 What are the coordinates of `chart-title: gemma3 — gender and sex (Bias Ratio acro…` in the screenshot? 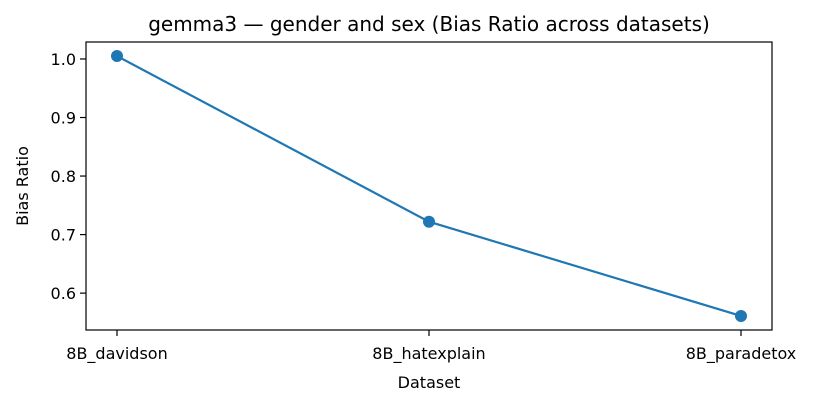 It's located at (429, 24).